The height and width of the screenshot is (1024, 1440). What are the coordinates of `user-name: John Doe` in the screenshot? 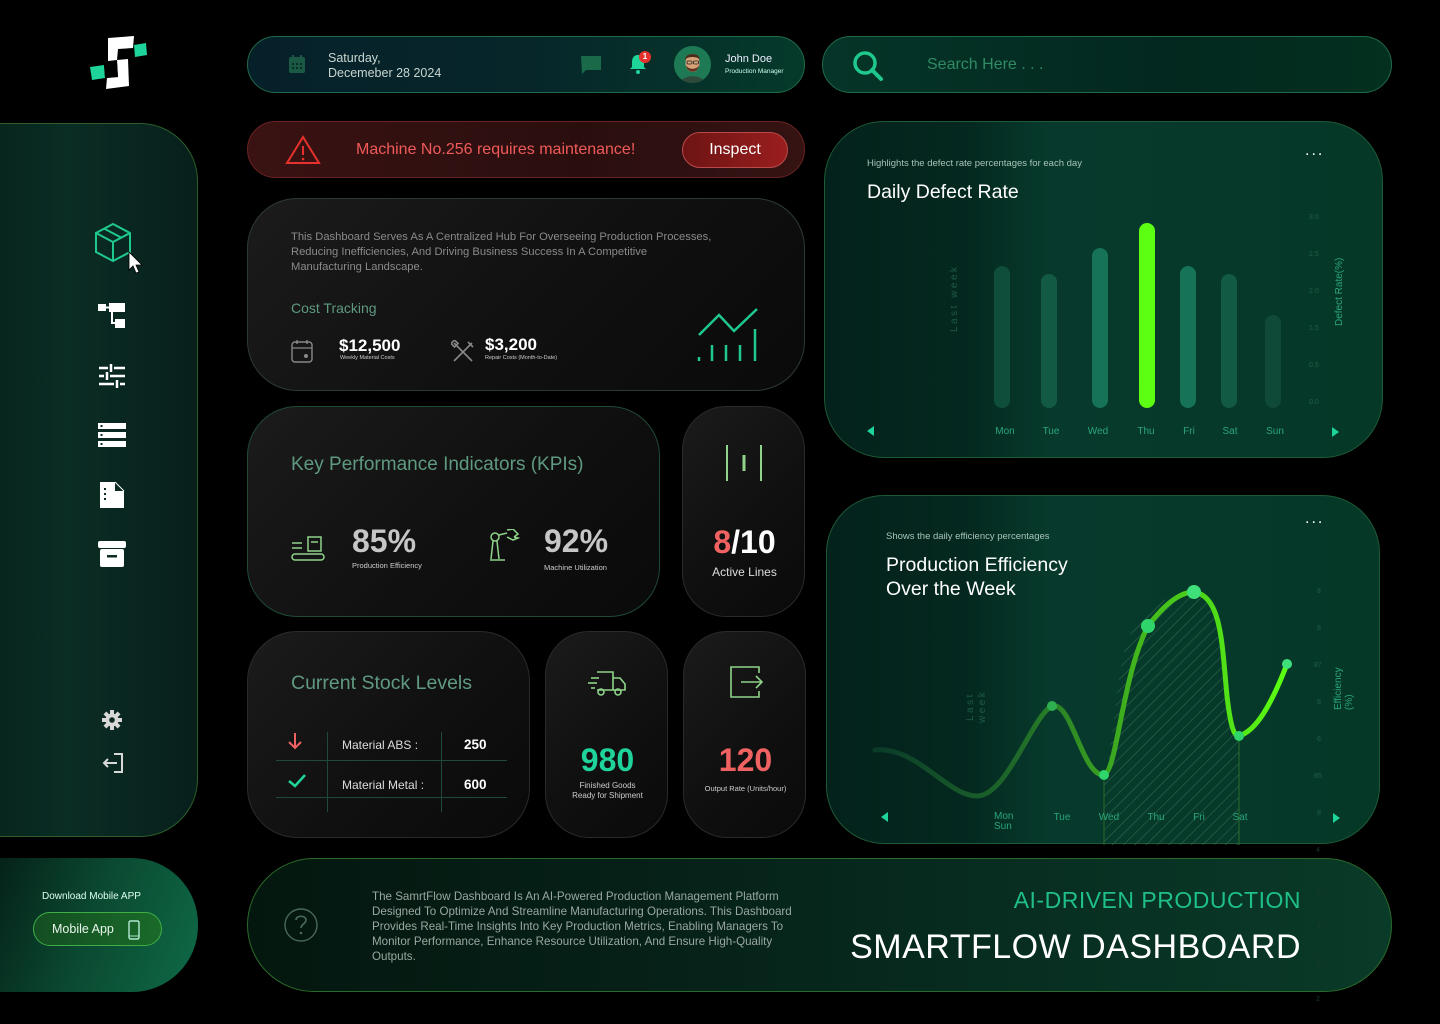 It's located at (749, 59).